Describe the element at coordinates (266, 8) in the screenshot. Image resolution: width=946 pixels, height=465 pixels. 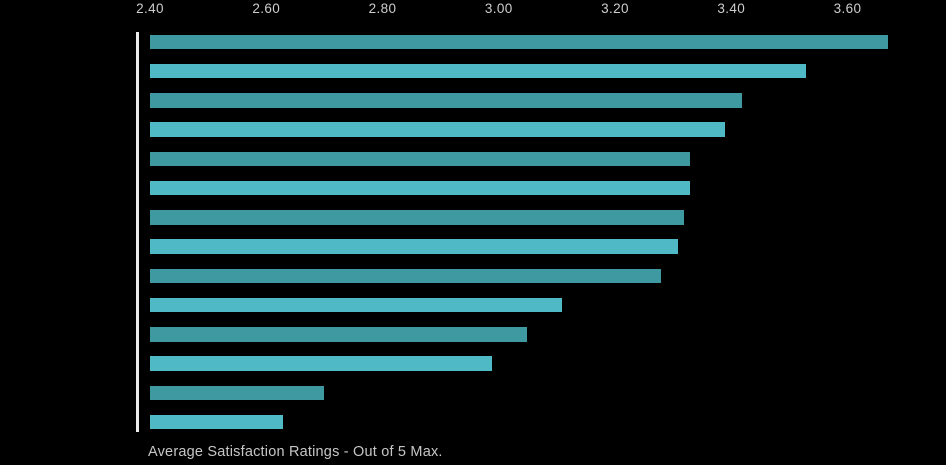
I see `x-axis-tick-label: 2.60` at that location.